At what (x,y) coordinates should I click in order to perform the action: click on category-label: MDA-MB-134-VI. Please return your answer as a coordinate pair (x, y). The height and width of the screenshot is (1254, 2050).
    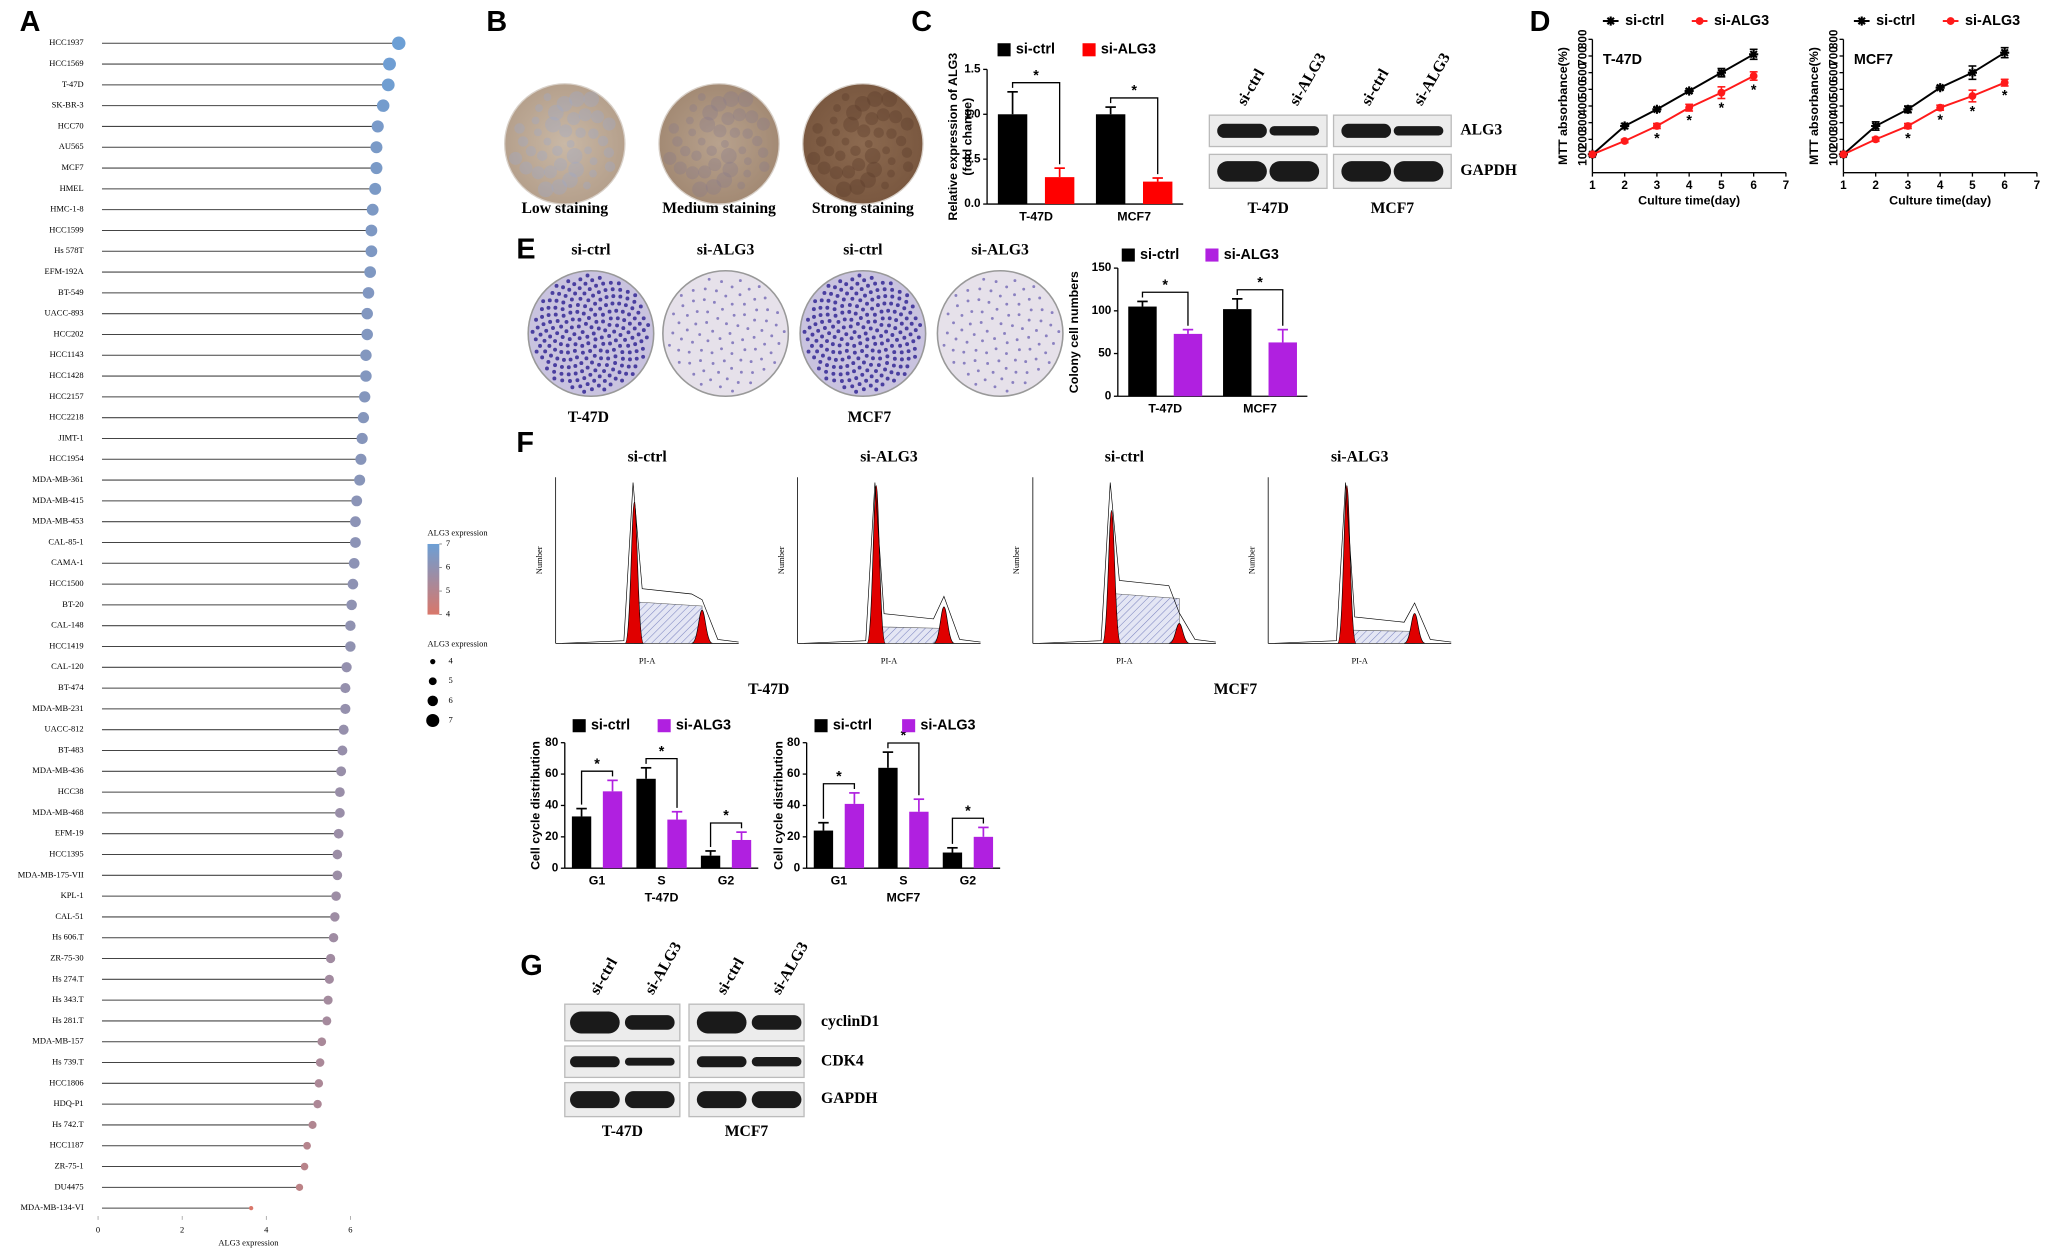
    Looking at the image, I should click on (52, 1207).